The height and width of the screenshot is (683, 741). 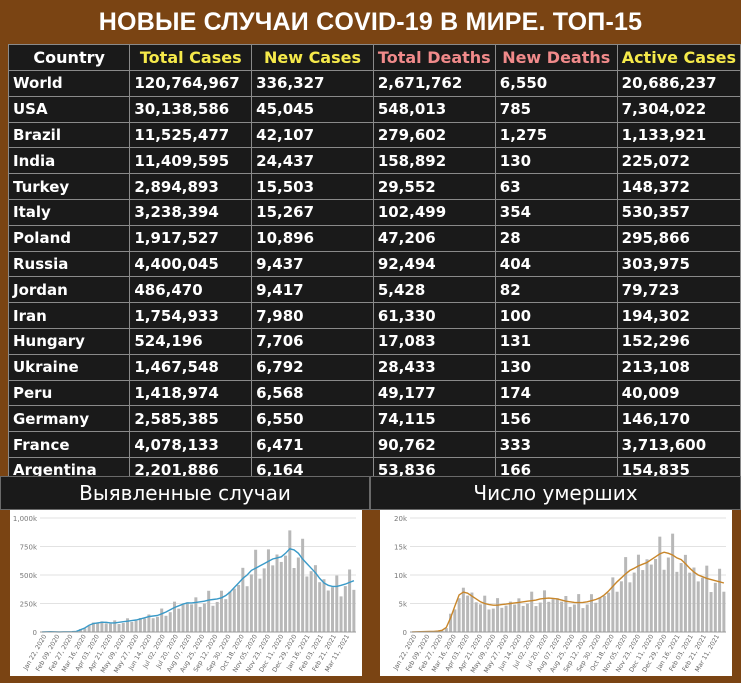 What do you see at coordinates (405, 633) in the screenshot?
I see `deaths-y-tick-label: 0` at bounding box center [405, 633].